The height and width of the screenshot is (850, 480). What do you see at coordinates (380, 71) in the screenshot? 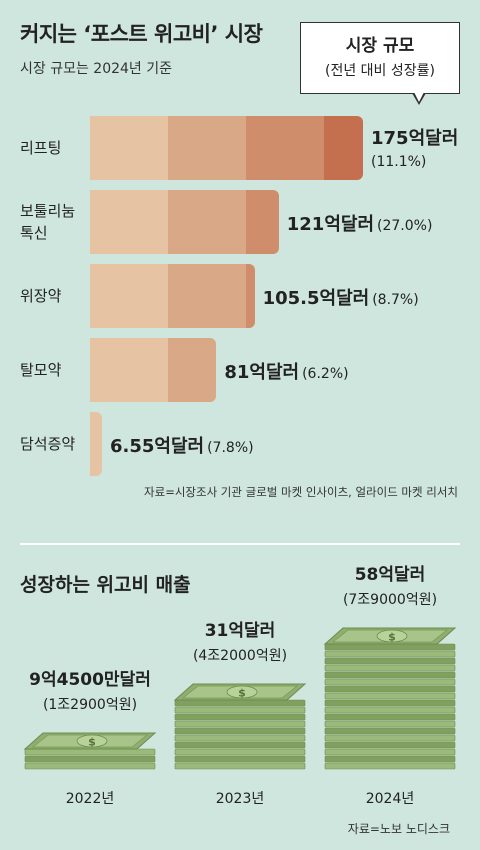
I see `legend-subtitle: (전년 대비 성장률)` at bounding box center [380, 71].